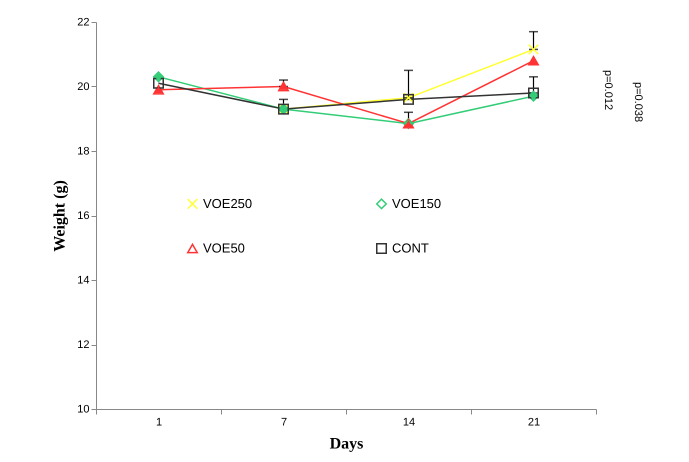 The image size is (689, 462). What do you see at coordinates (83, 280) in the screenshot?
I see `y-tick-label: 14` at bounding box center [83, 280].